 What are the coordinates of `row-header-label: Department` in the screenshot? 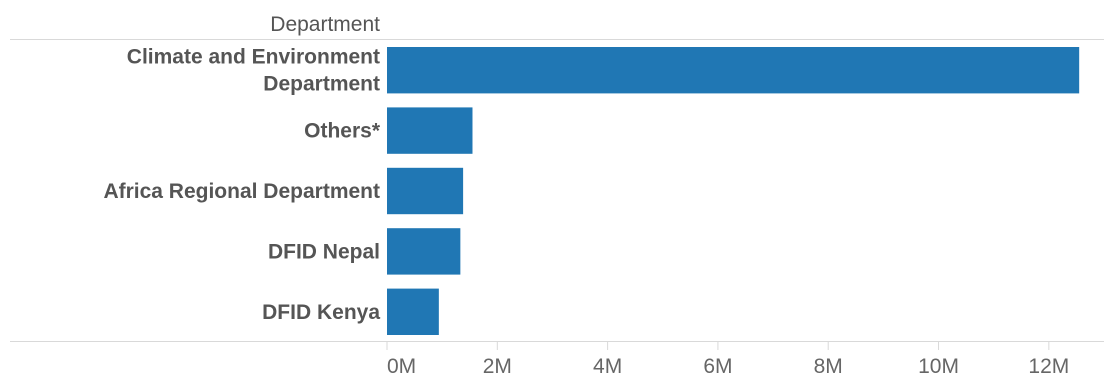 It's located at (325, 24).